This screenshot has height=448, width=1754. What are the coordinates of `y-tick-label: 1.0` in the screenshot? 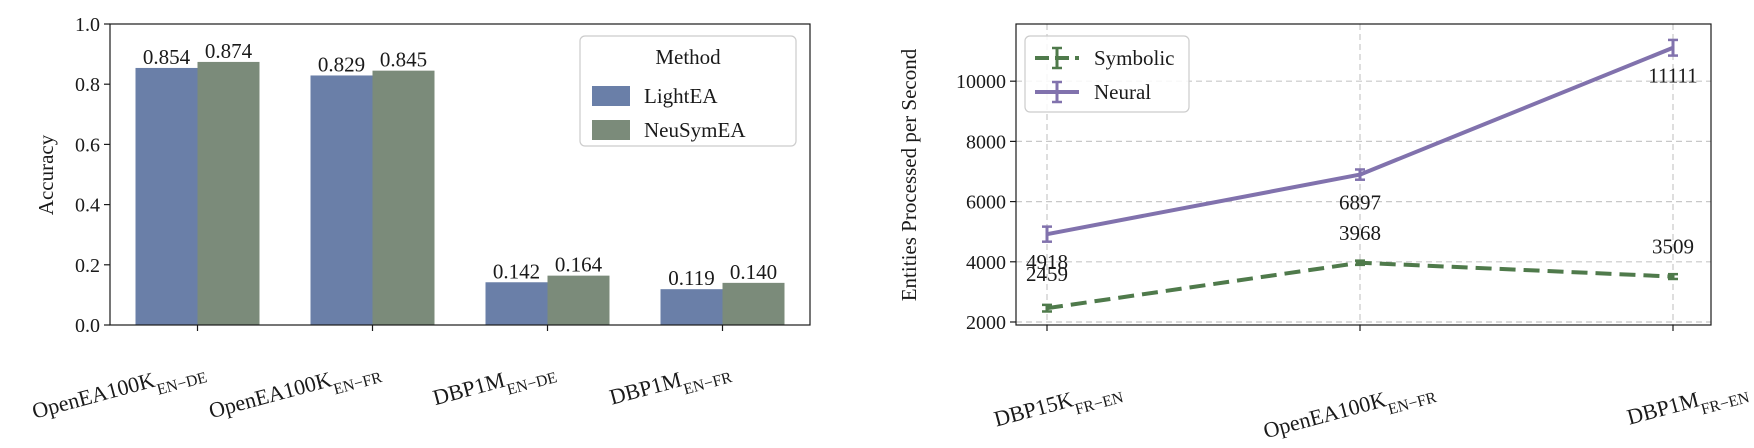 It's located at (87, 25).